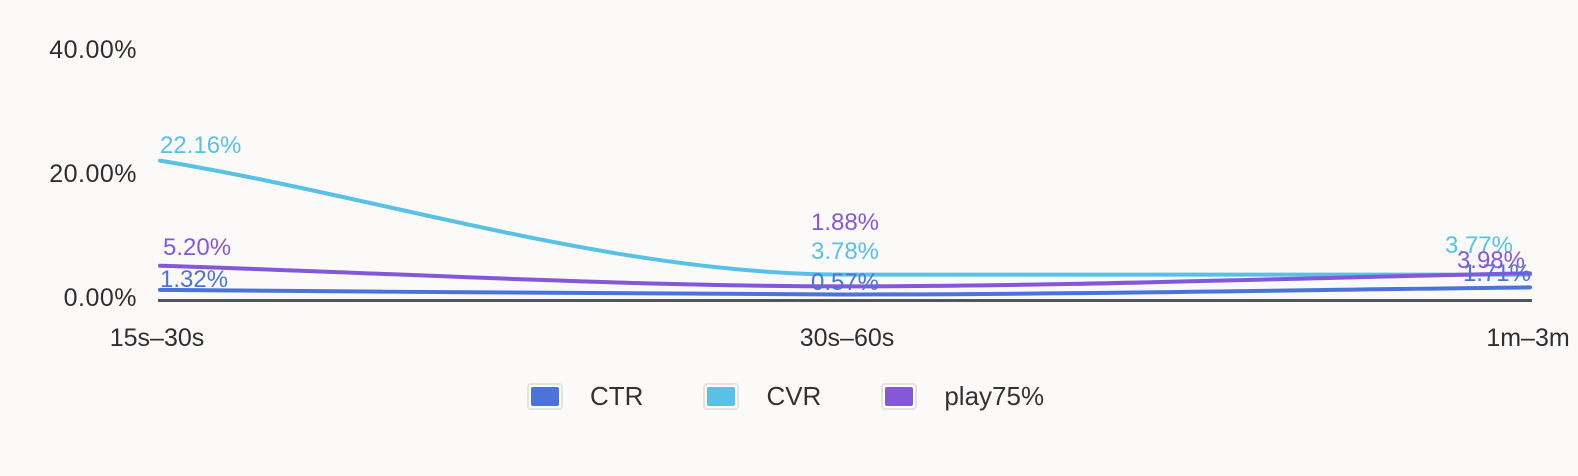 Image resolution: width=1578 pixels, height=476 pixels. Describe the element at coordinates (194, 279) in the screenshot. I see `data-label-ctr-0: 1.32%` at that location.